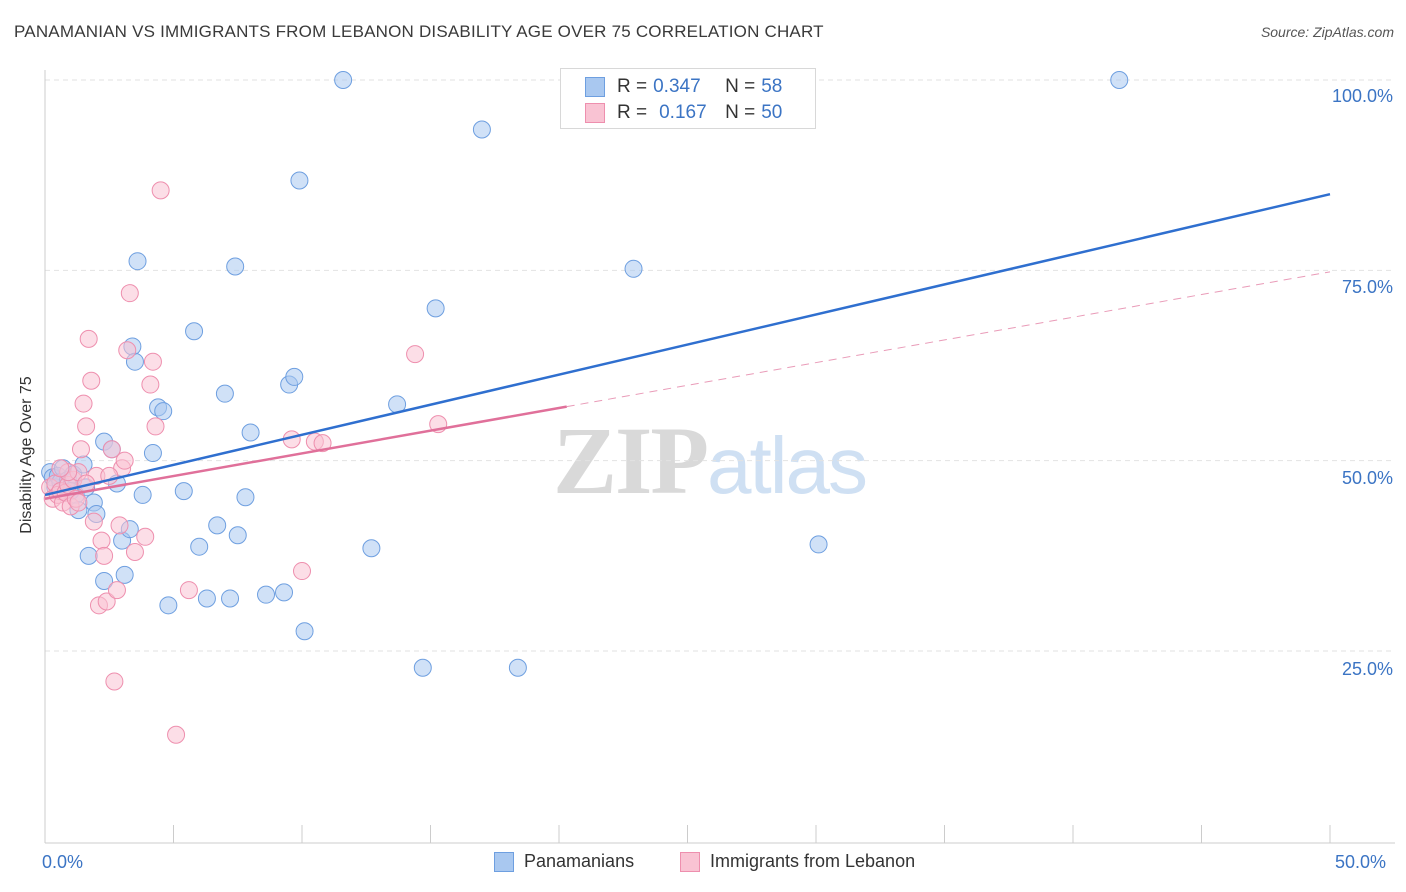 The image size is (1406, 892). Describe the element at coordinates (1361, 862) in the screenshot. I see `x-tick-label-max: 50.0%` at that location.